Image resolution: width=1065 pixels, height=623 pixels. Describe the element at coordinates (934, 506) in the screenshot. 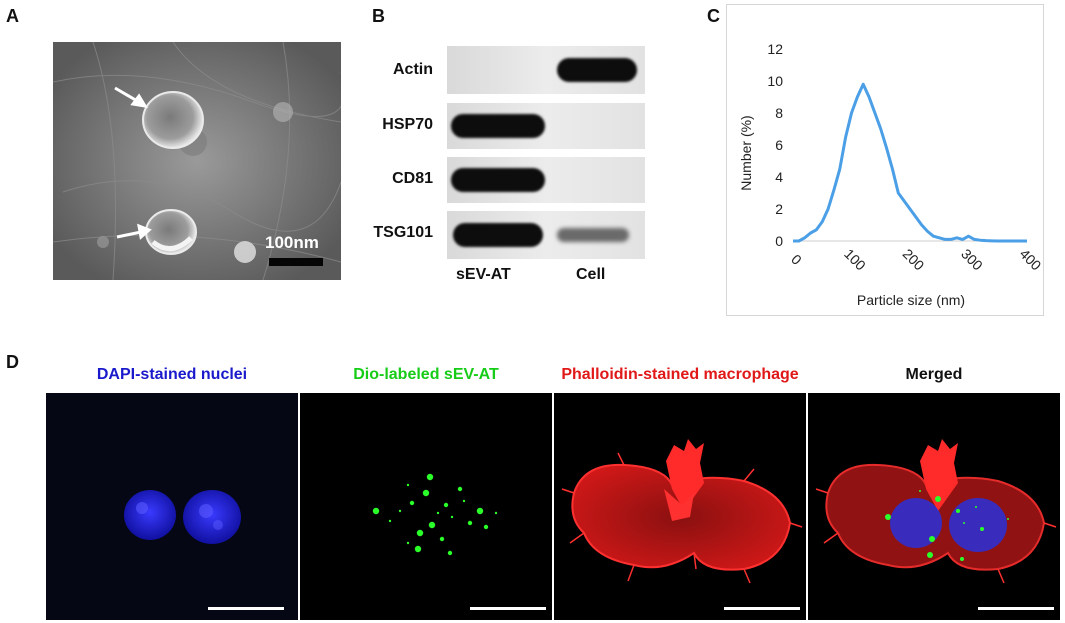

I see `micro-image-merged` at that location.